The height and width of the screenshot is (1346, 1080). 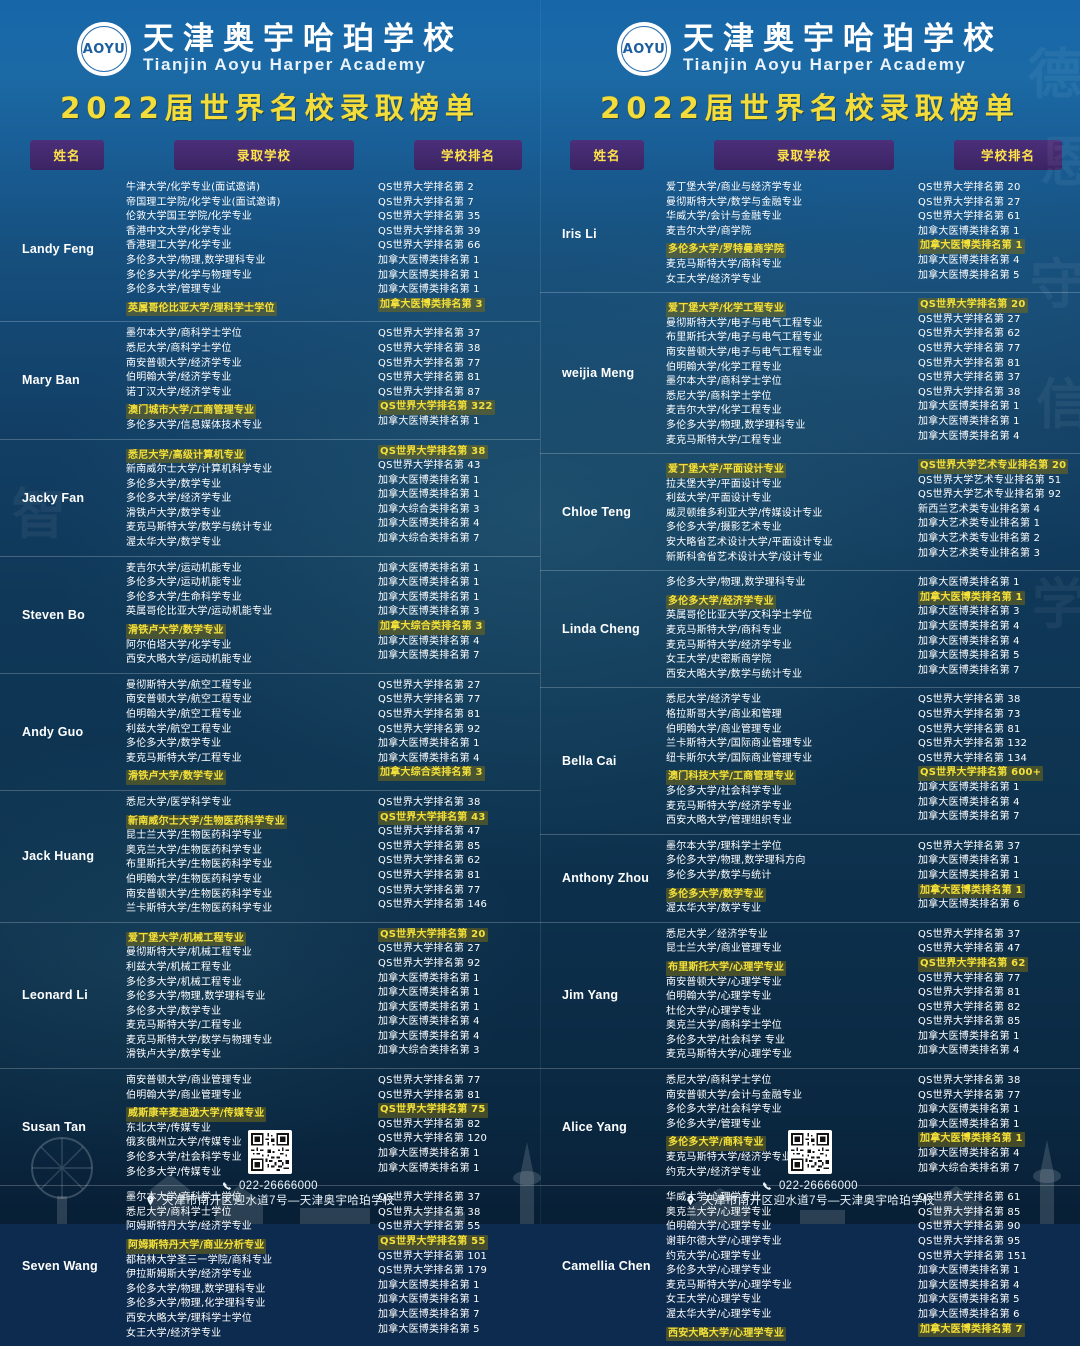 I want to click on school-entry: 多伦多大学/管理专业, so click(x=174, y=290).